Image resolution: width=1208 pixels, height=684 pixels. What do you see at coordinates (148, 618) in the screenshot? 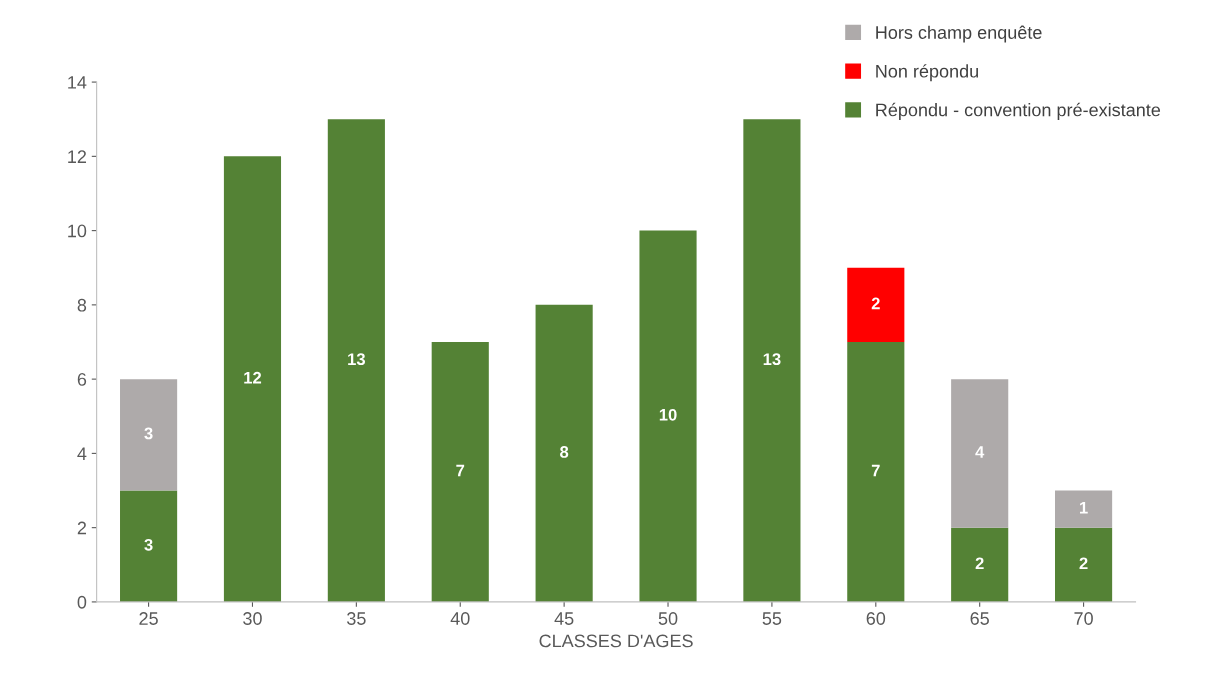
I see `x-tick-label: 25` at bounding box center [148, 618].